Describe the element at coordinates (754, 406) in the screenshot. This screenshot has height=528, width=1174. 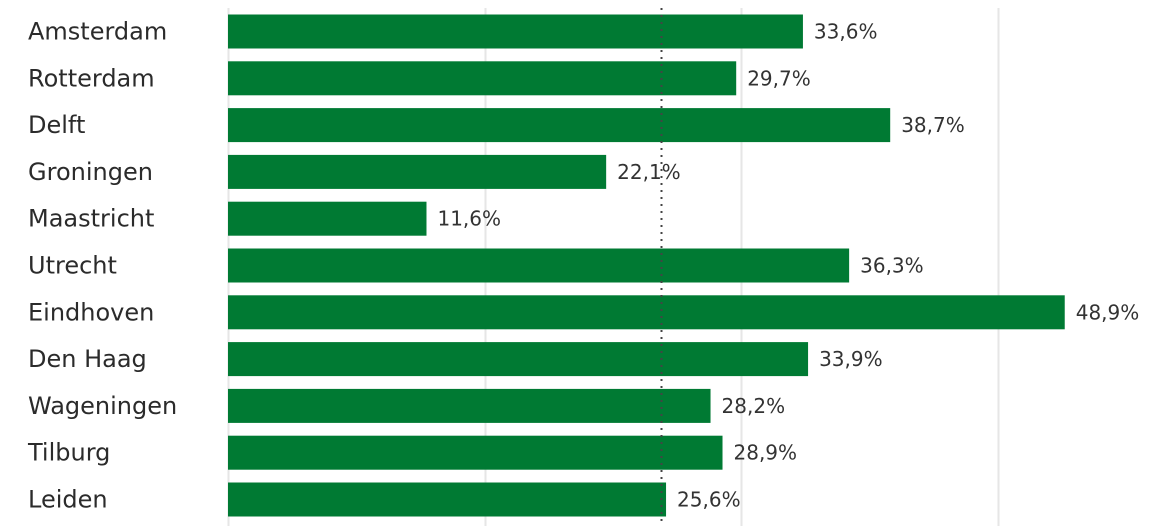
I see `value-label-wageningen: 28,2%` at that location.